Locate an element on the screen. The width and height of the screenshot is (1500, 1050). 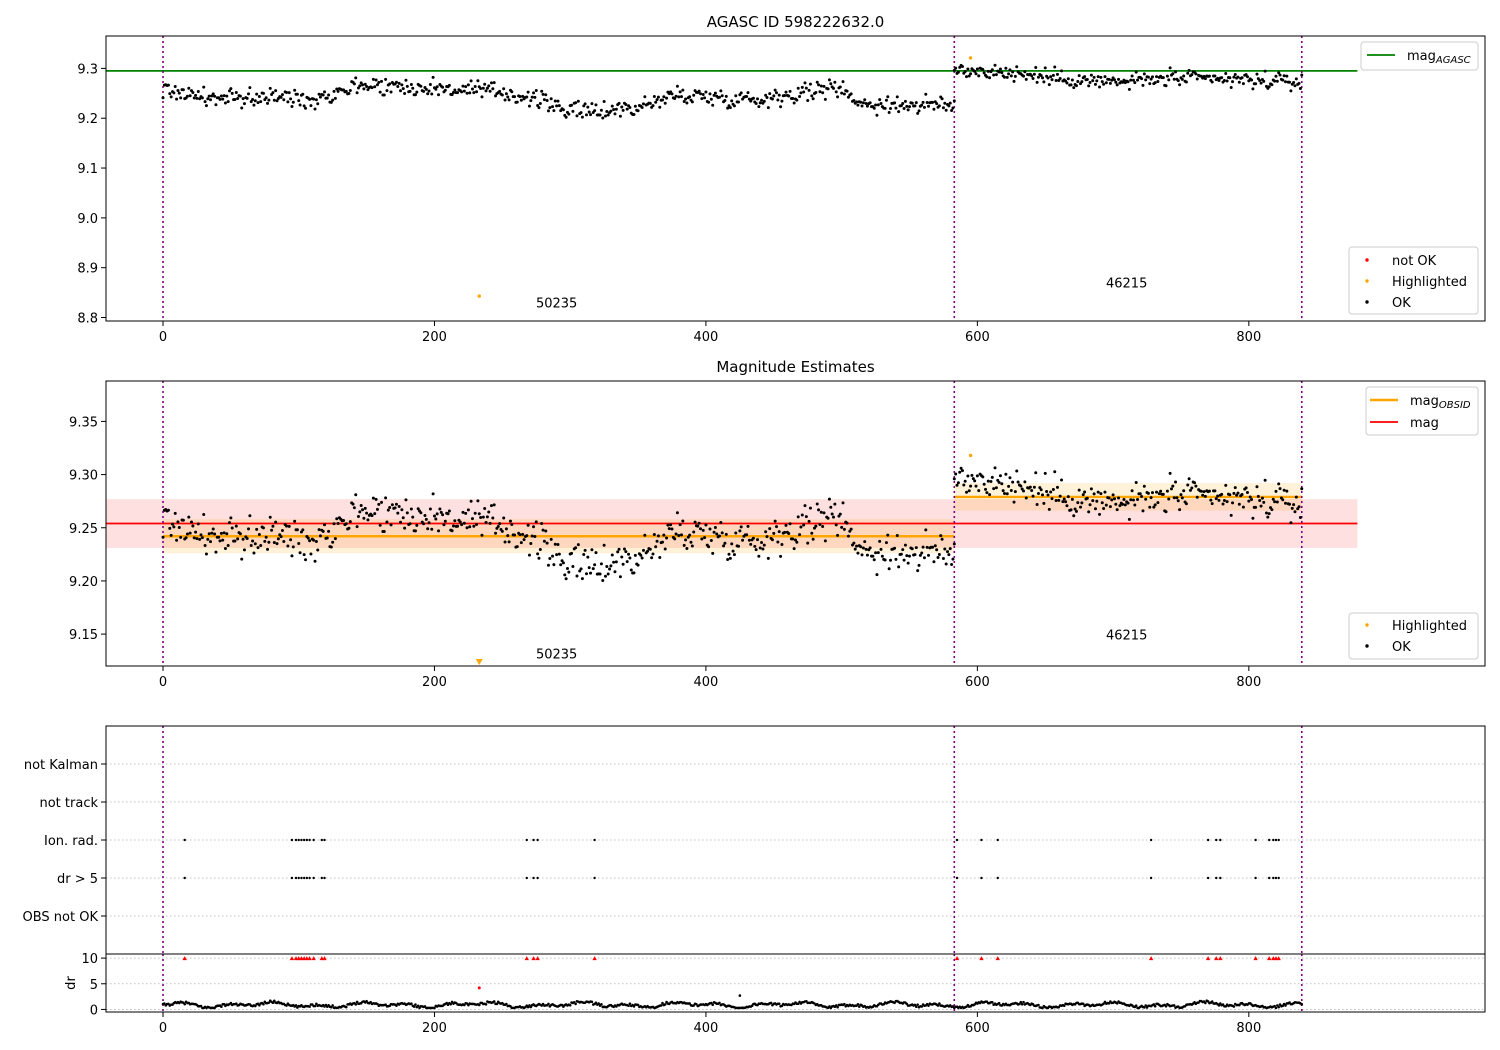
y-tick-label: 9.2 is located at coordinates (87, 119).